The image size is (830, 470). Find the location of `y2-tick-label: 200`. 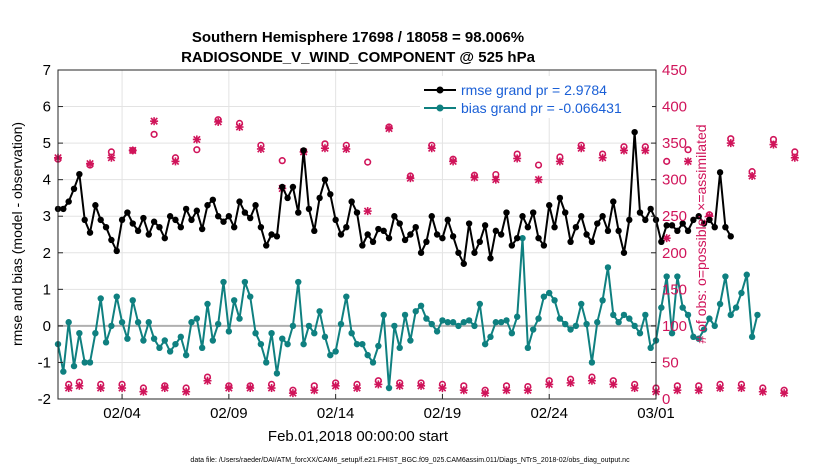

y2-tick-label: 200 is located at coordinates (674, 253).